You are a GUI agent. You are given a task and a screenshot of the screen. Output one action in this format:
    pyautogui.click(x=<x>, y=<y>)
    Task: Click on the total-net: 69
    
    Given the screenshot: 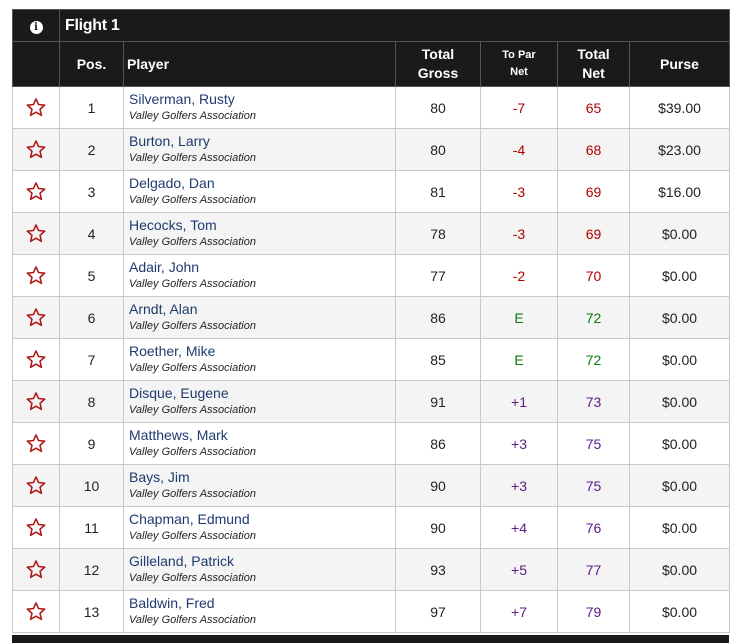 What is the action you would take?
    pyautogui.click(x=593, y=191)
    